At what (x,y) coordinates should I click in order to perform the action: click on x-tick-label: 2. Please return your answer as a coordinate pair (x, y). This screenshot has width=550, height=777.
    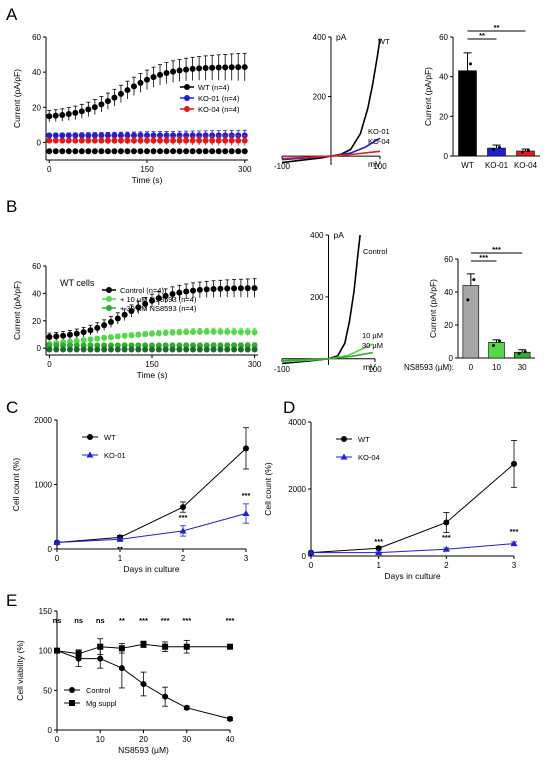
    Looking at the image, I should click on (183, 558).